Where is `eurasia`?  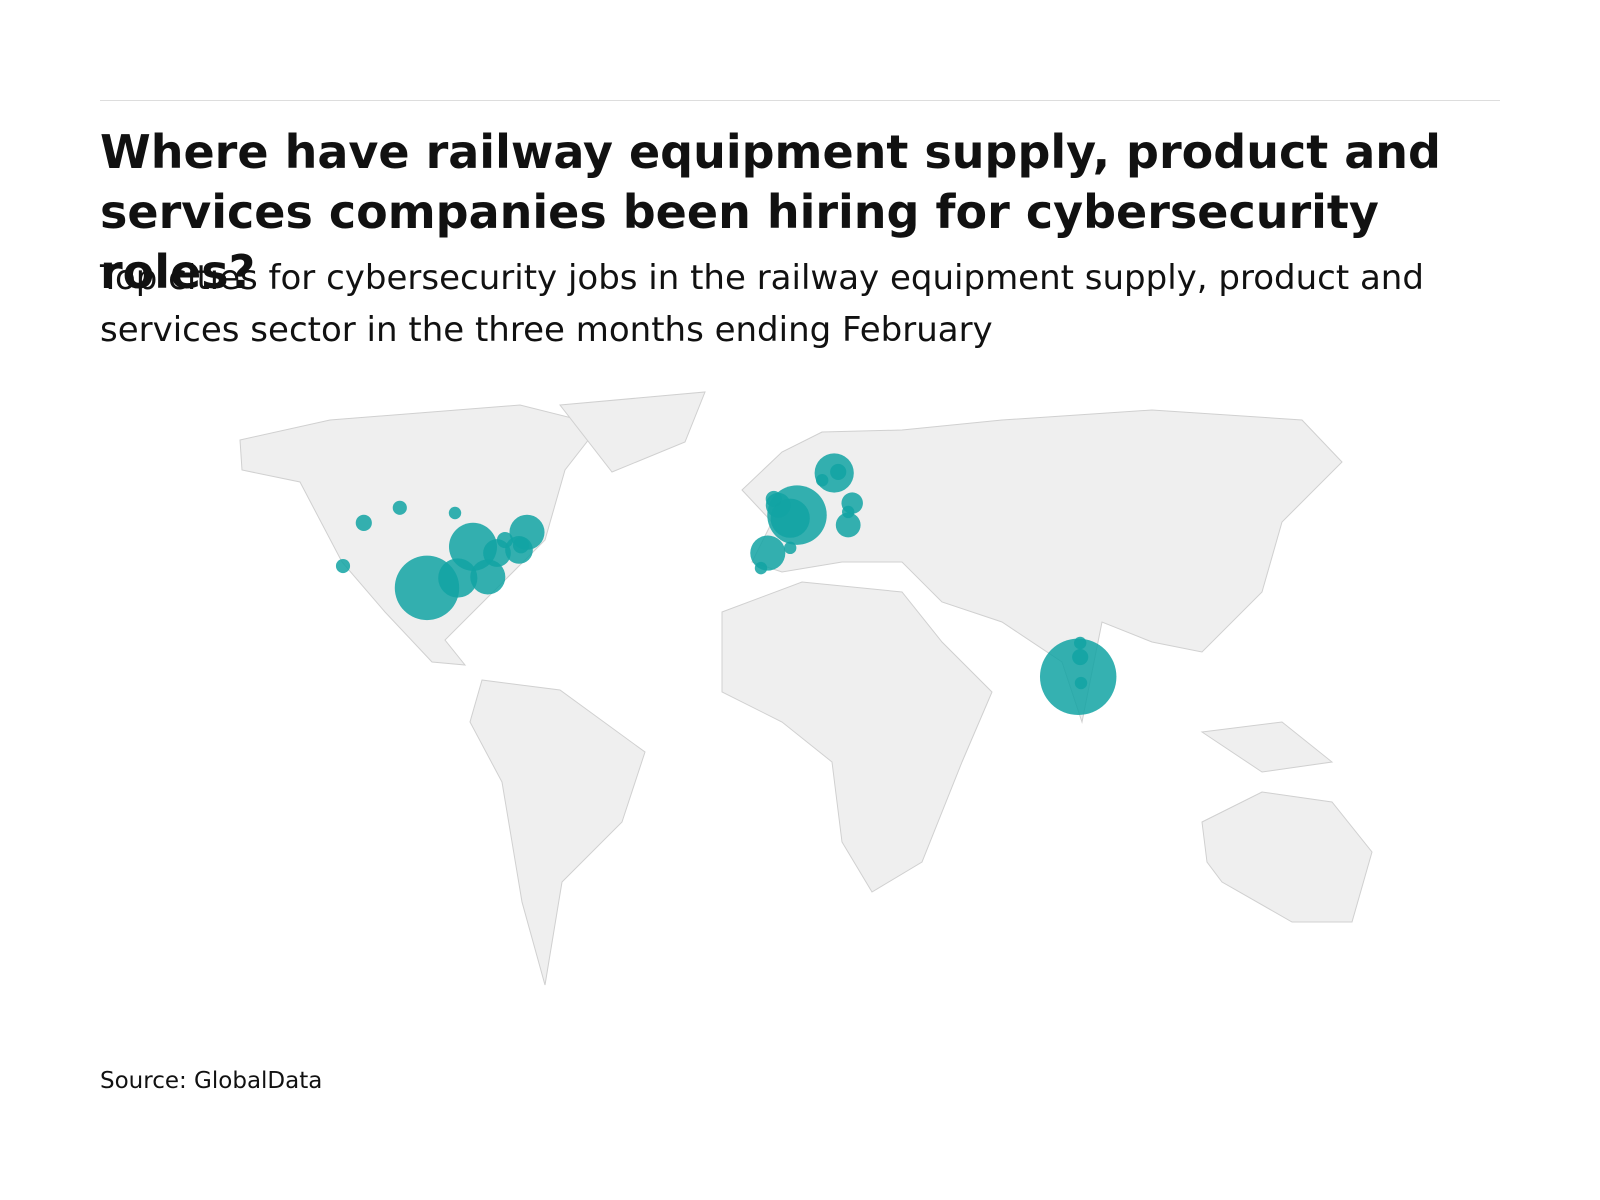 eurasia is located at coordinates (1042, 566).